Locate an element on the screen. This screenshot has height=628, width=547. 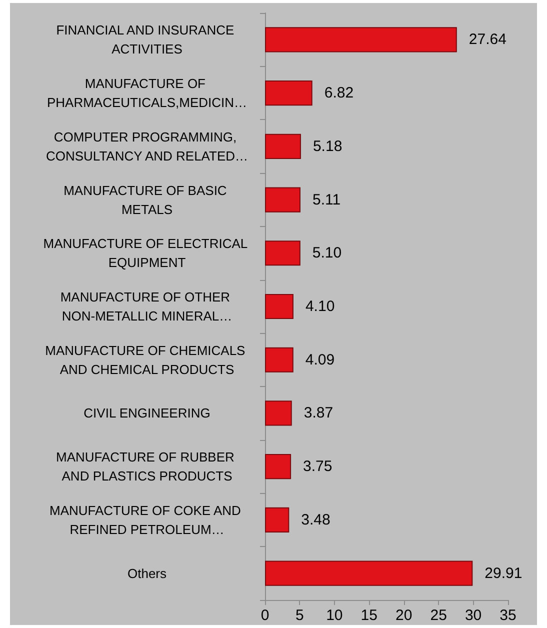
data-label: 4.10 is located at coordinates (320, 306).